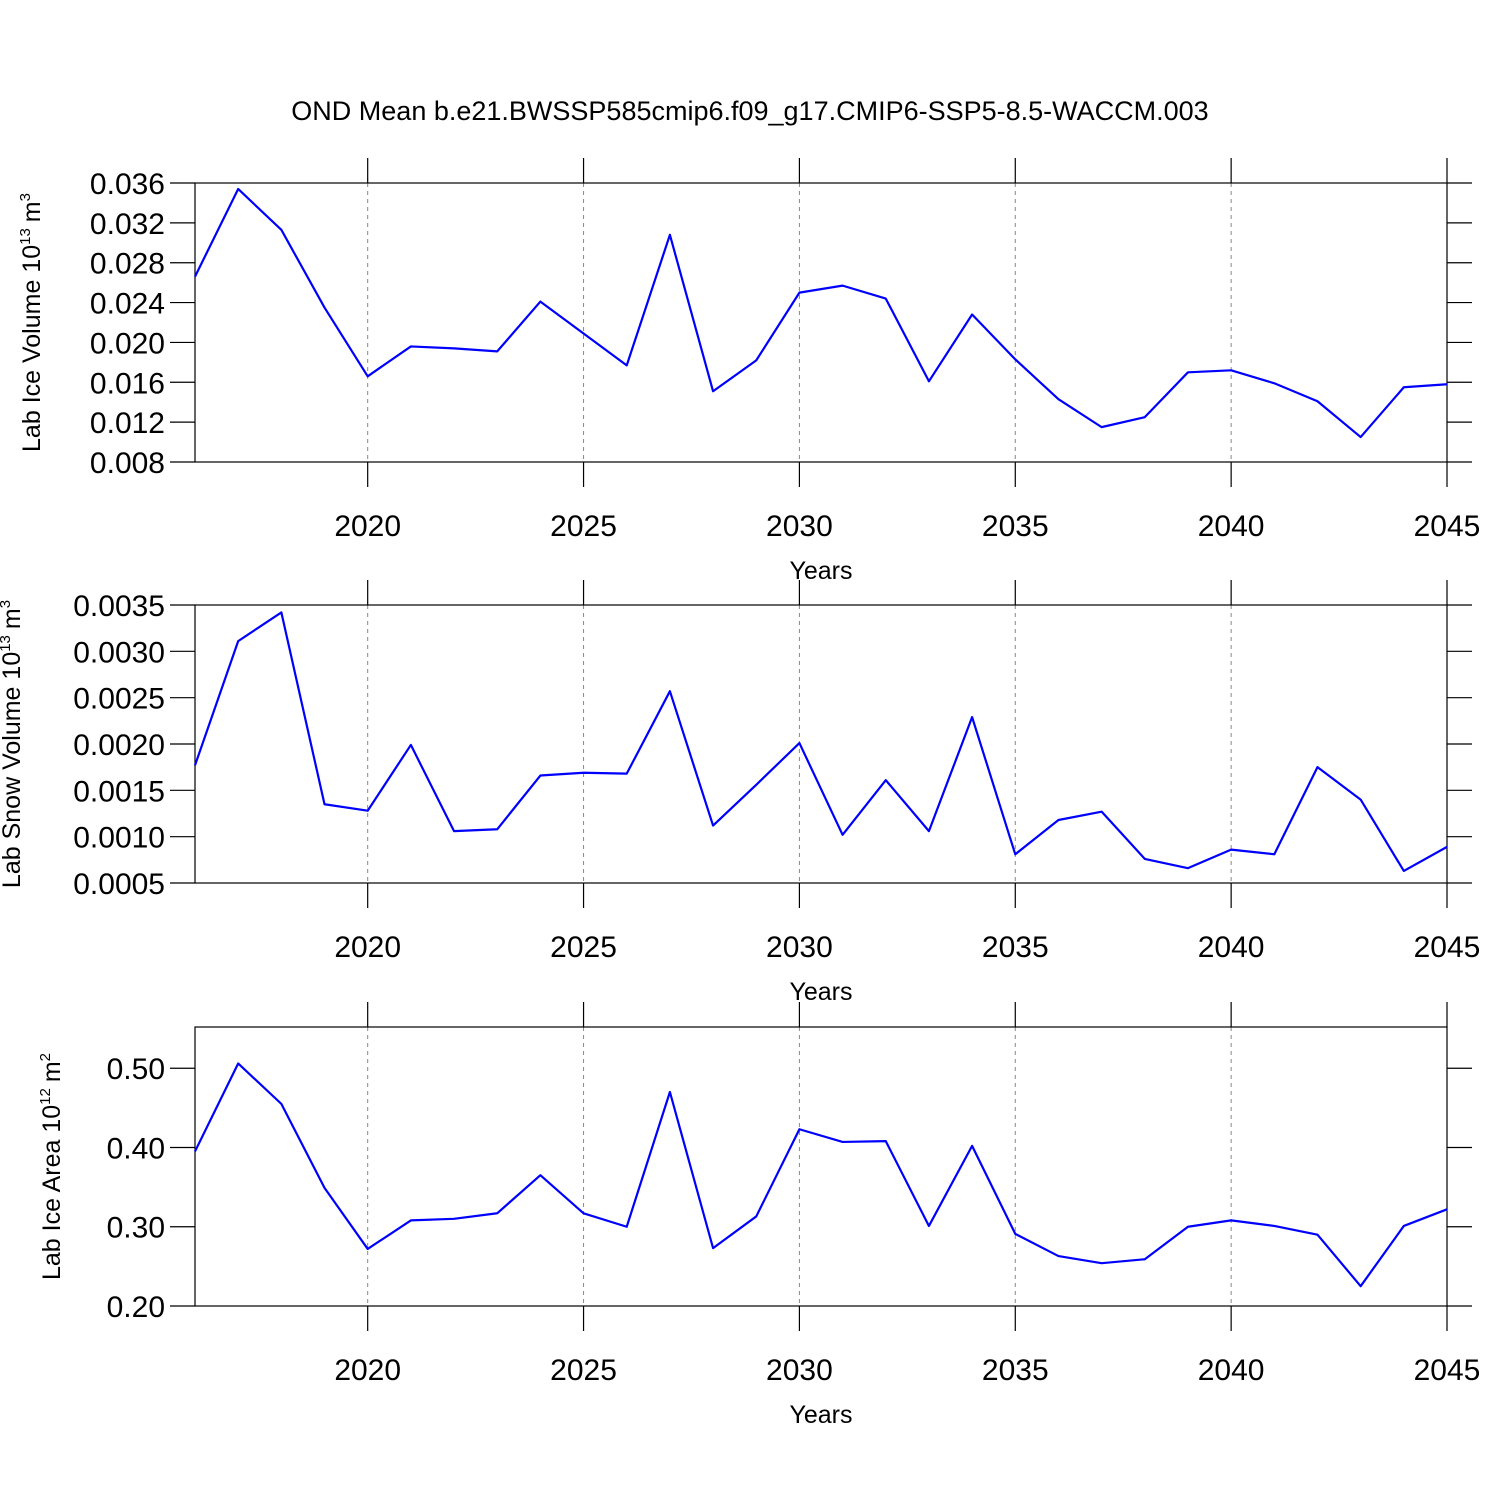 This screenshot has width=1500, height=1500. I want to click on y-tick-label: 0.0020, so click(119, 745).